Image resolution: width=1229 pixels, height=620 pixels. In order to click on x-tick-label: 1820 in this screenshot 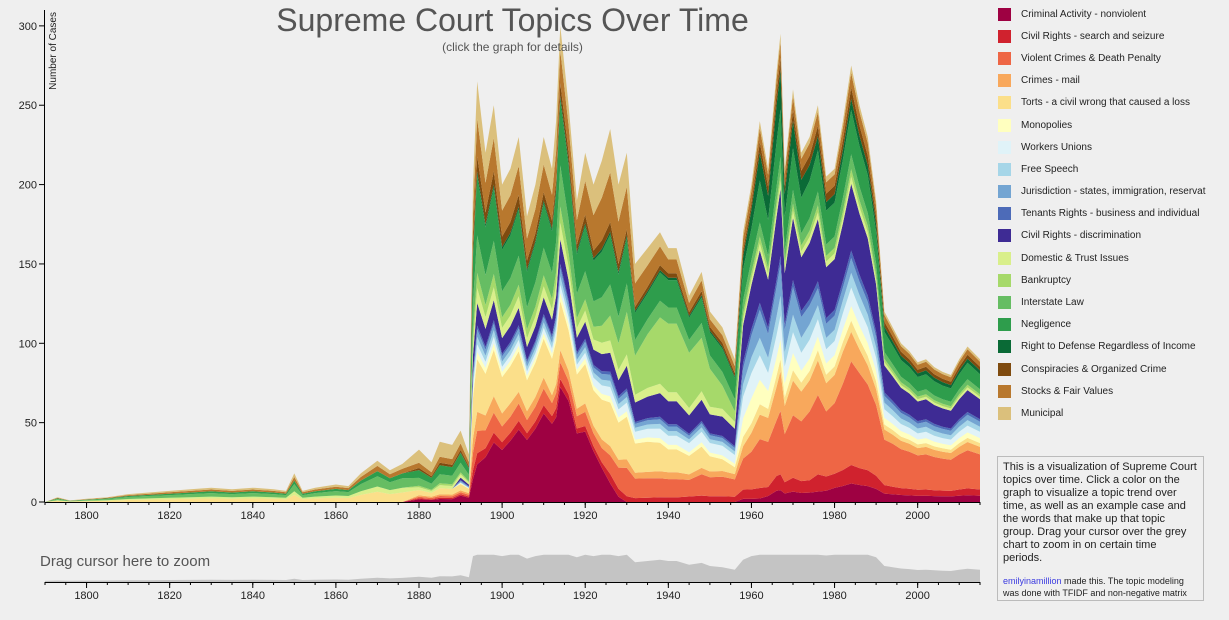, I will do `click(169, 515)`.